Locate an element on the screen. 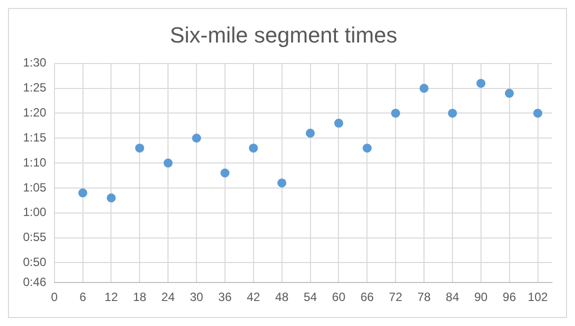 This screenshot has height=326, width=575. chart-title: Six-mile segment times is located at coordinates (284, 35).